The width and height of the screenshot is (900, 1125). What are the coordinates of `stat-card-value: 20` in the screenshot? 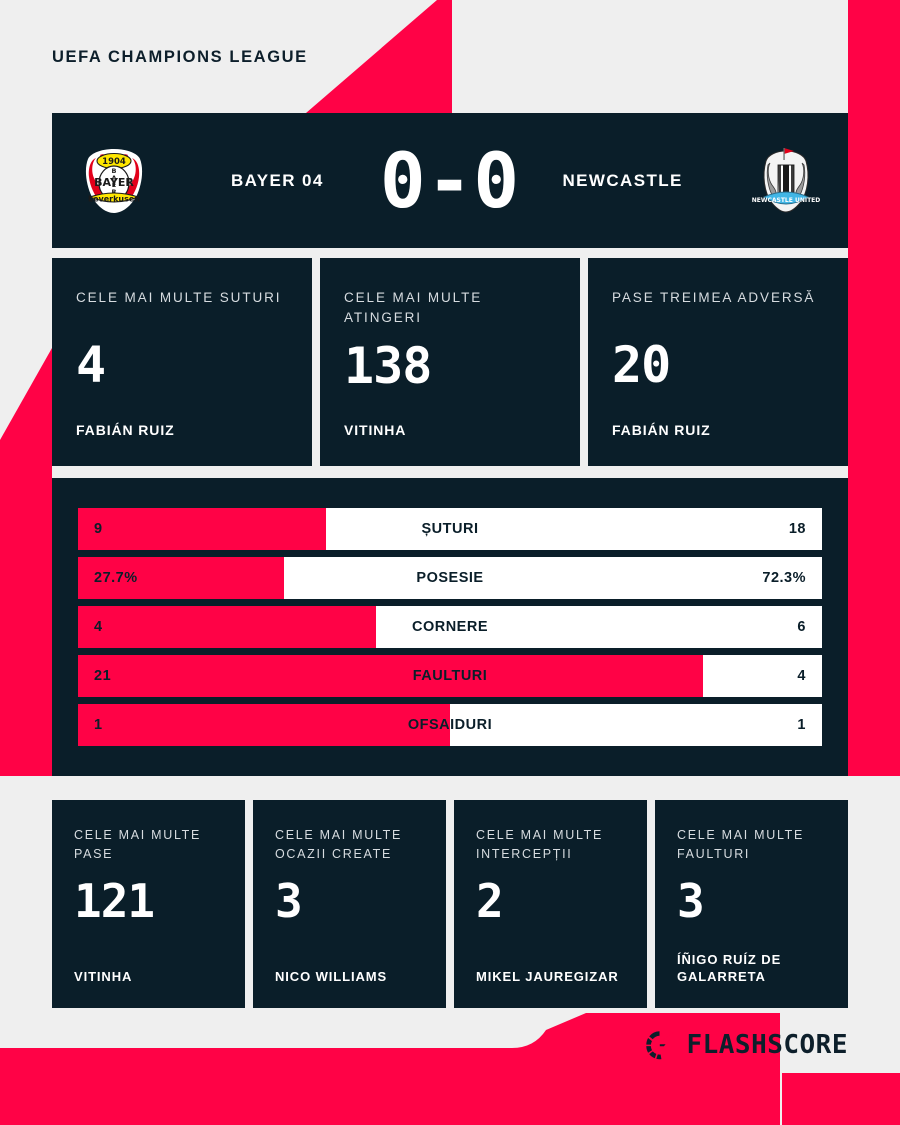 It's located at (641, 365).